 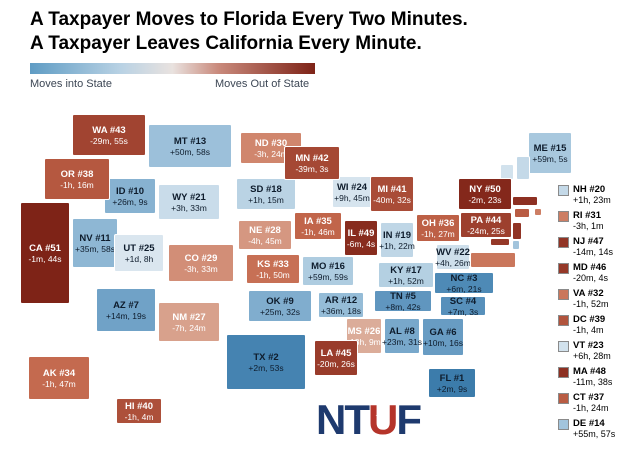 I want to click on logo-letter-u: U ★, so click(x=383, y=419).